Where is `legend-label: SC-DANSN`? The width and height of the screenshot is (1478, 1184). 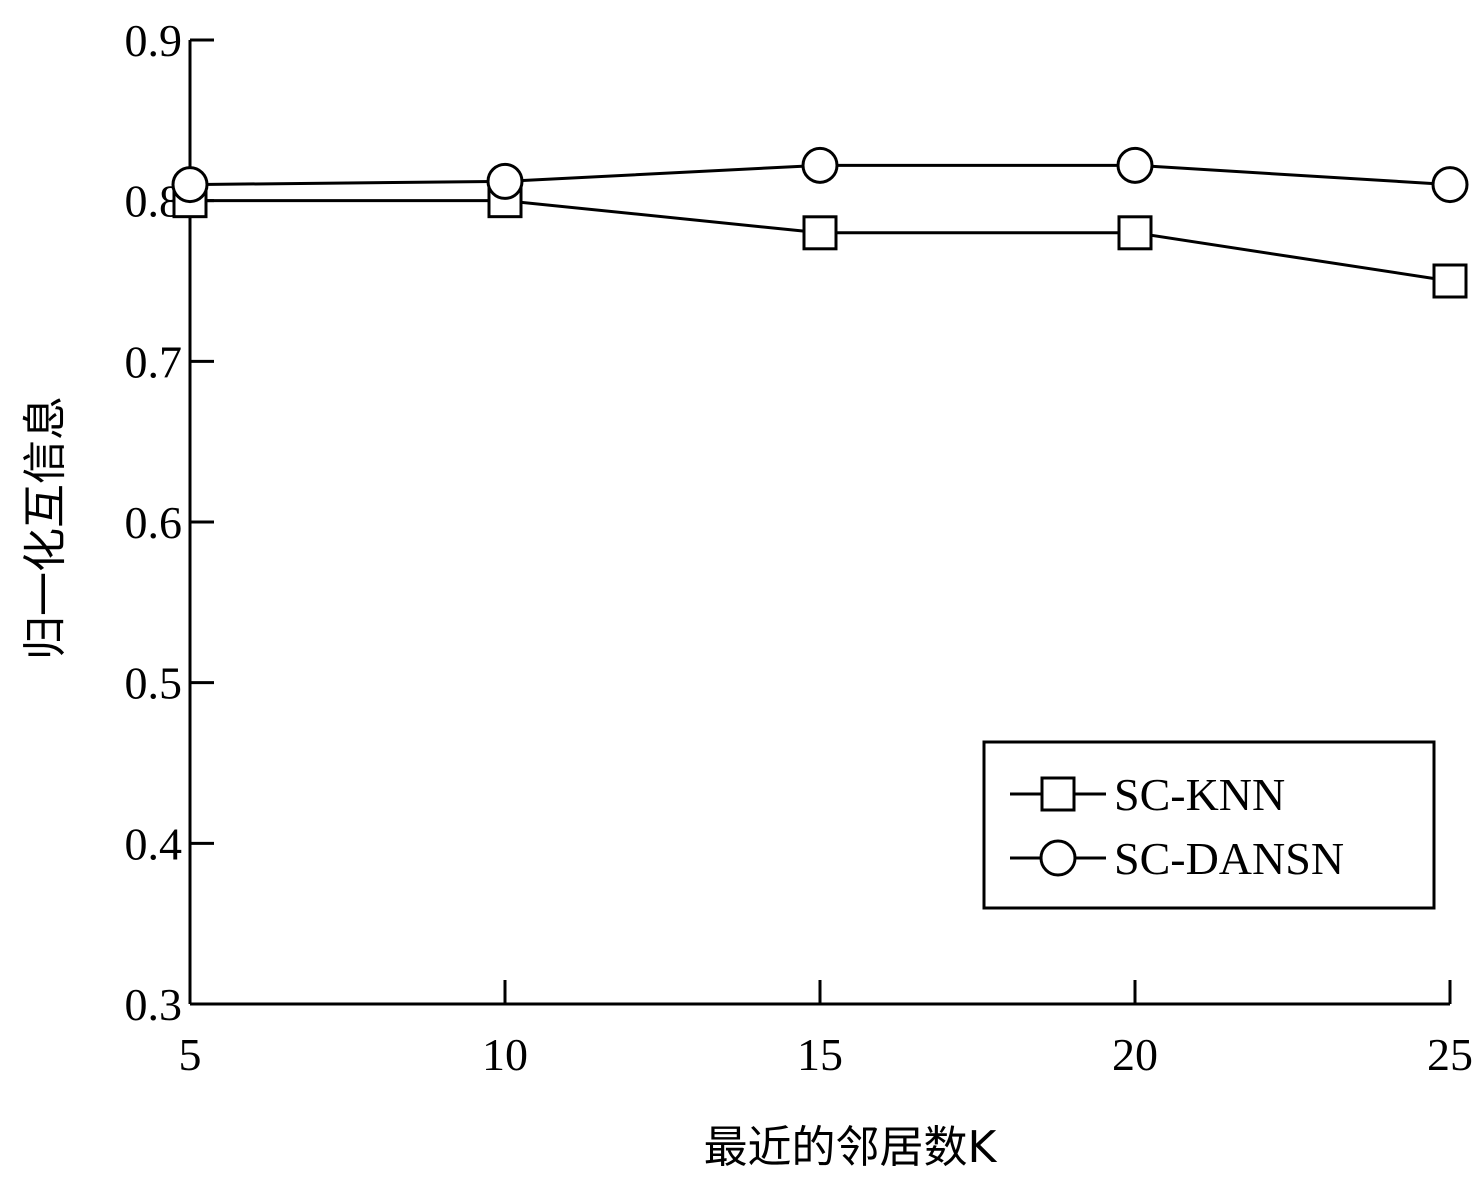 legend-label: SC-DANSN is located at coordinates (1229, 858).